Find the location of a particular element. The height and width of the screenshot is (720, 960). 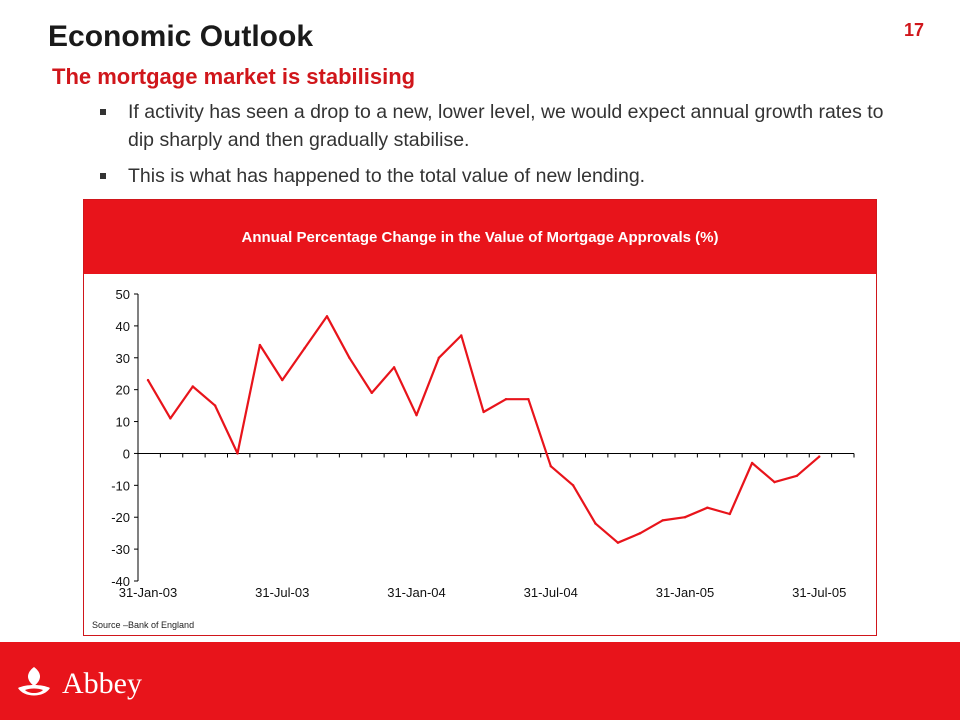

x-tick-label: 31-Jan-05 is located at coordinates (685, 592).